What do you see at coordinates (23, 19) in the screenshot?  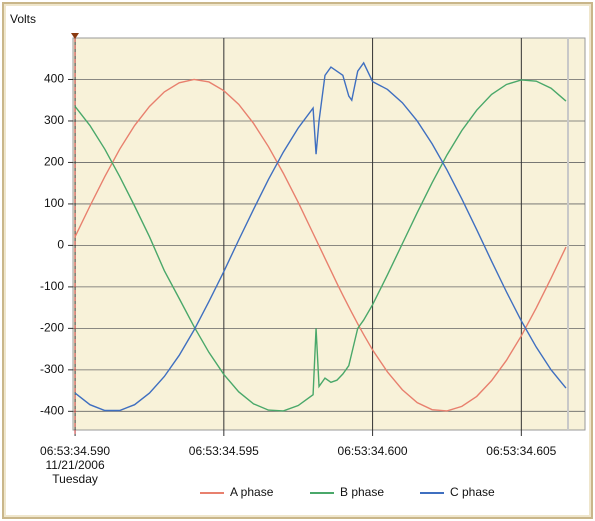 I see `y-axis-label: Volts` at bounding box center [23, 19].